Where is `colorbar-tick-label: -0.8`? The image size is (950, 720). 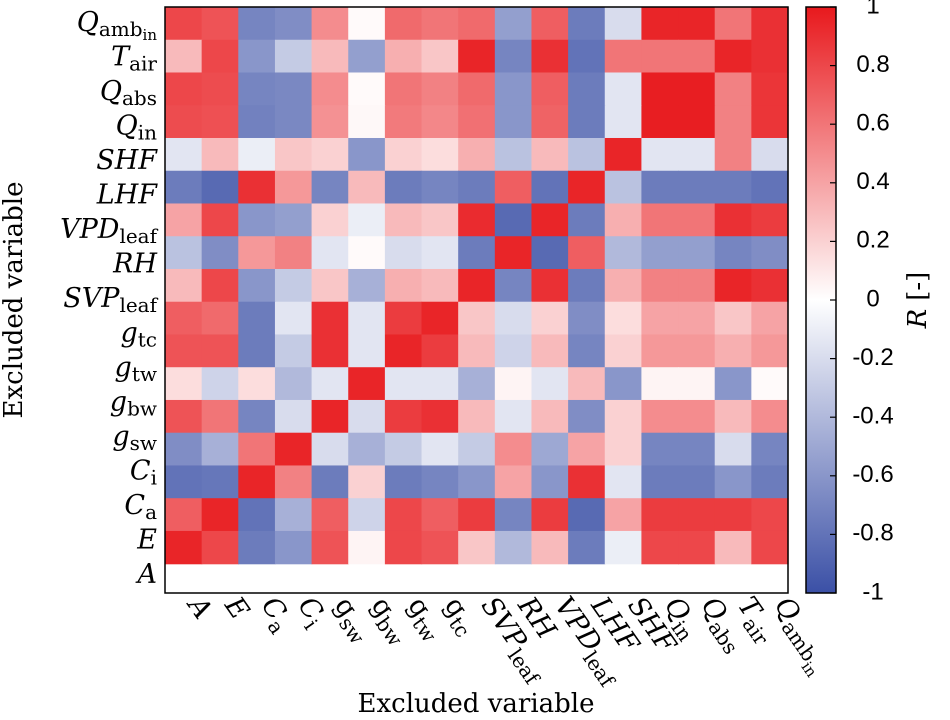 colorbar-tick-label: -0.8 is located at coordinates (872, 533).